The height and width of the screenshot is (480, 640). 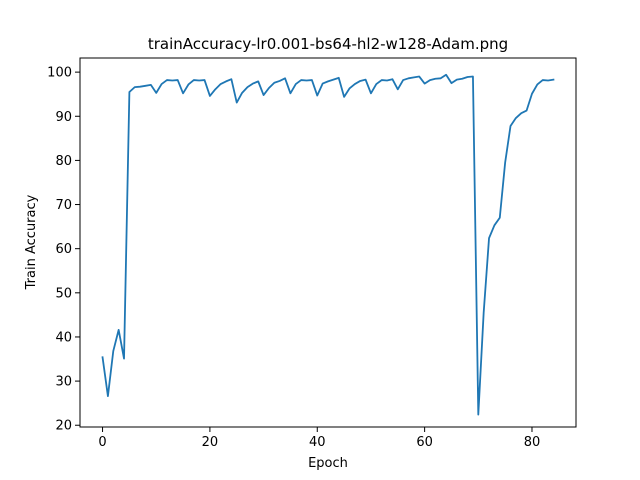 I want to click on y-tick-label-80: 80, so click(x=63, y=161).